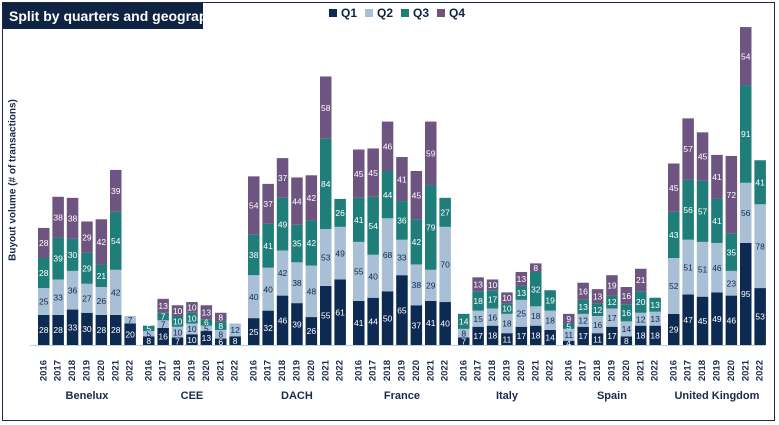 The height and width of the screenshot is (425, 779). What do you see at coordinates (731, 370) in the screenshot?
I see `year-tick-label: 2020` at bounding box center [731, 370].